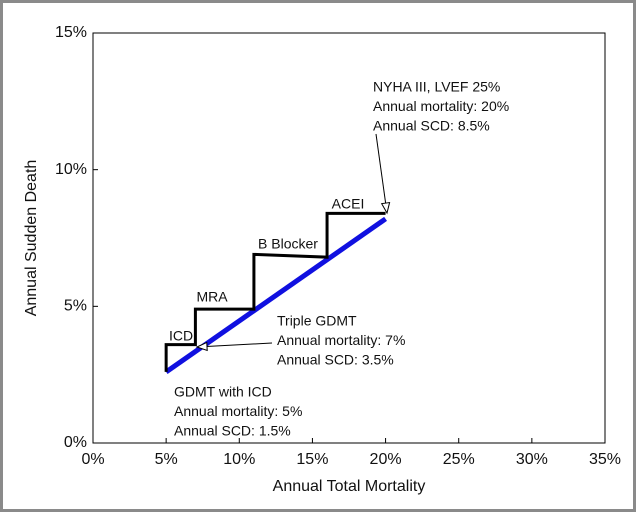 The image size is (636, 517). I want to click on step-label: ACEI, so click(348, 204).